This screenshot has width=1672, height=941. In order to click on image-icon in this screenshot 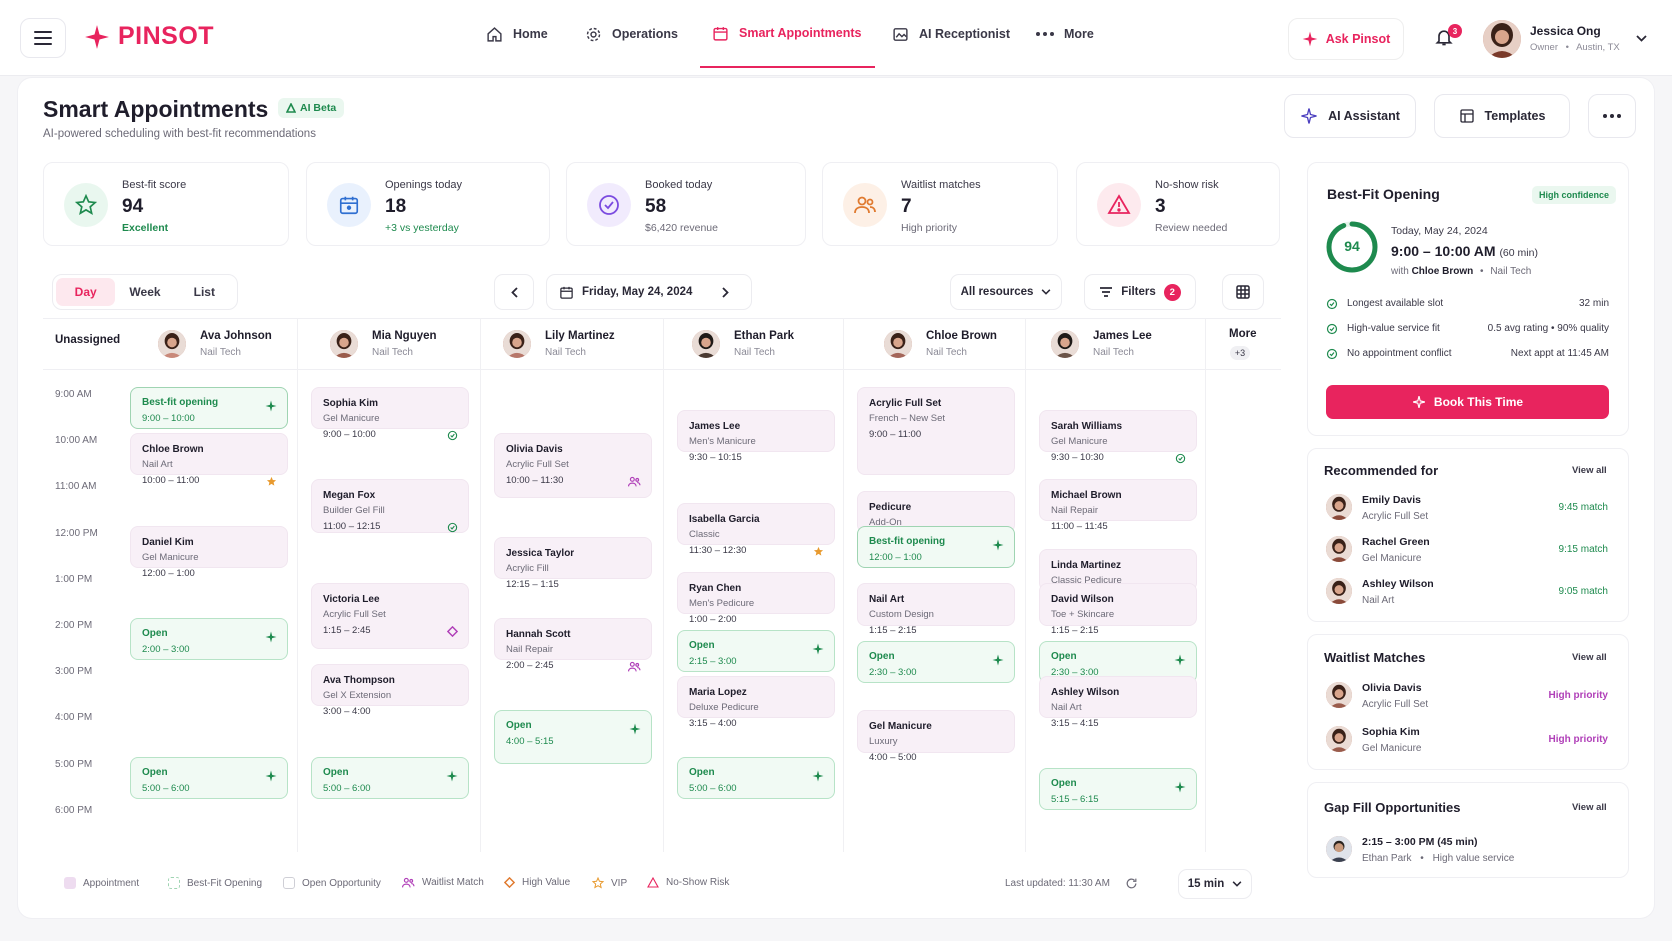, I will do `click(900, 34)`.